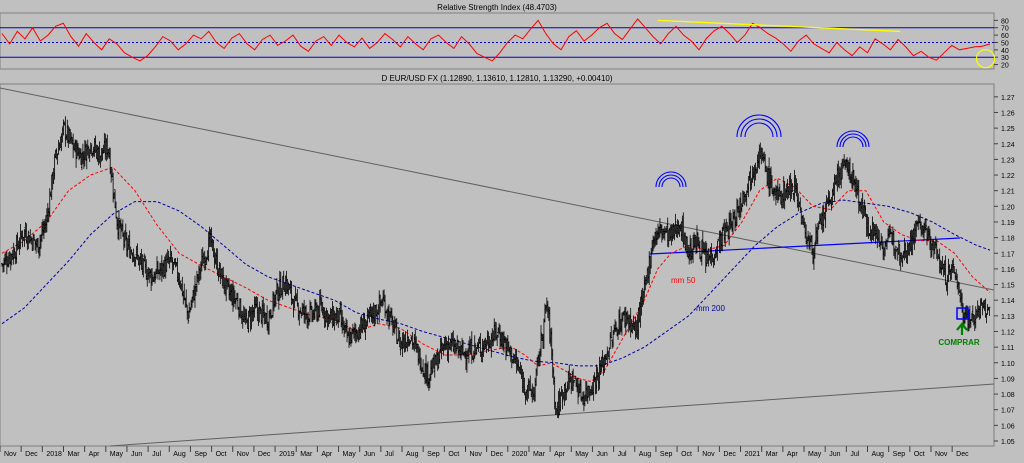  Describe the element at coordinates (753, 454) in the screenshot. I see `time-tick-label: 2021` at that location.